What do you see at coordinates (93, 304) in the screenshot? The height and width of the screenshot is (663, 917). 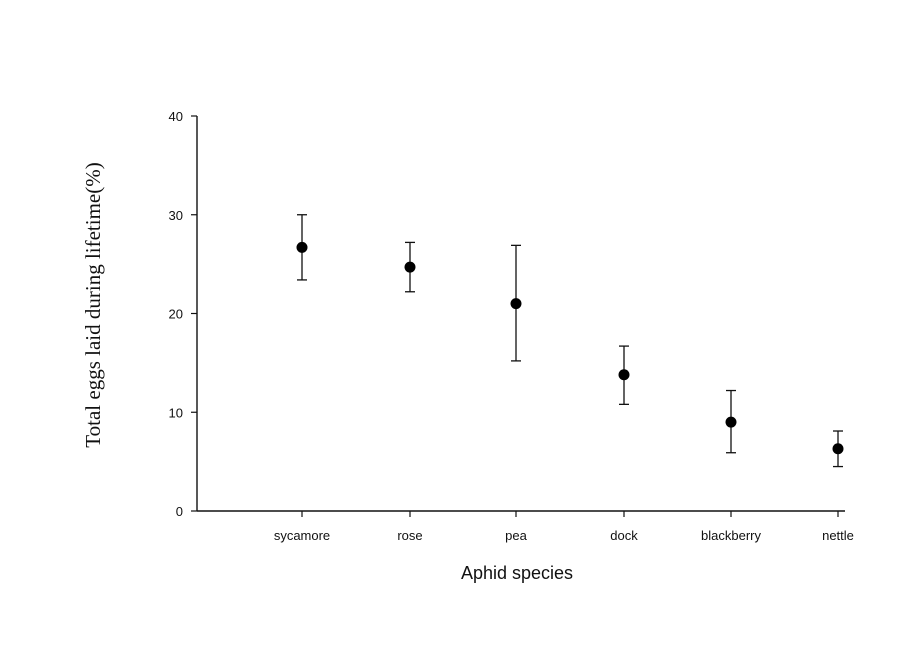 I see `y-axis-label: Total eggs laid during lifetime(%)` at bounding box center [93, 304].